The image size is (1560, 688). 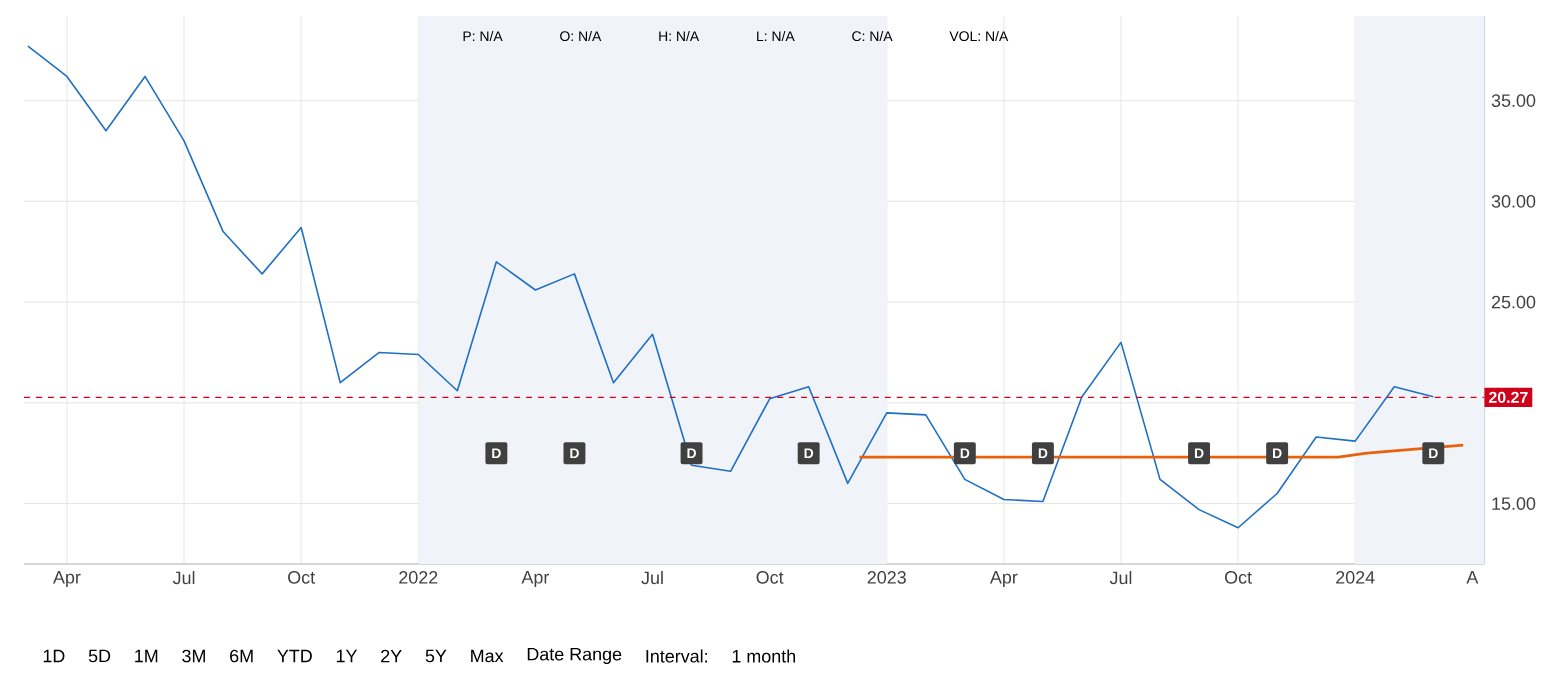 I want to click on text: 1D, so click(x=54, y=656).